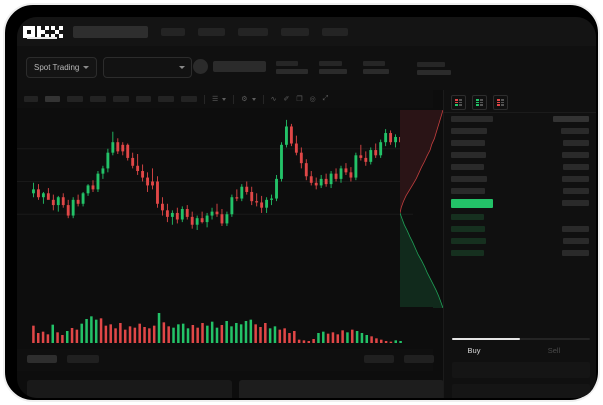 The image size is (603, 405). I want to click on orderbook-layout-options, so click(479, 102).